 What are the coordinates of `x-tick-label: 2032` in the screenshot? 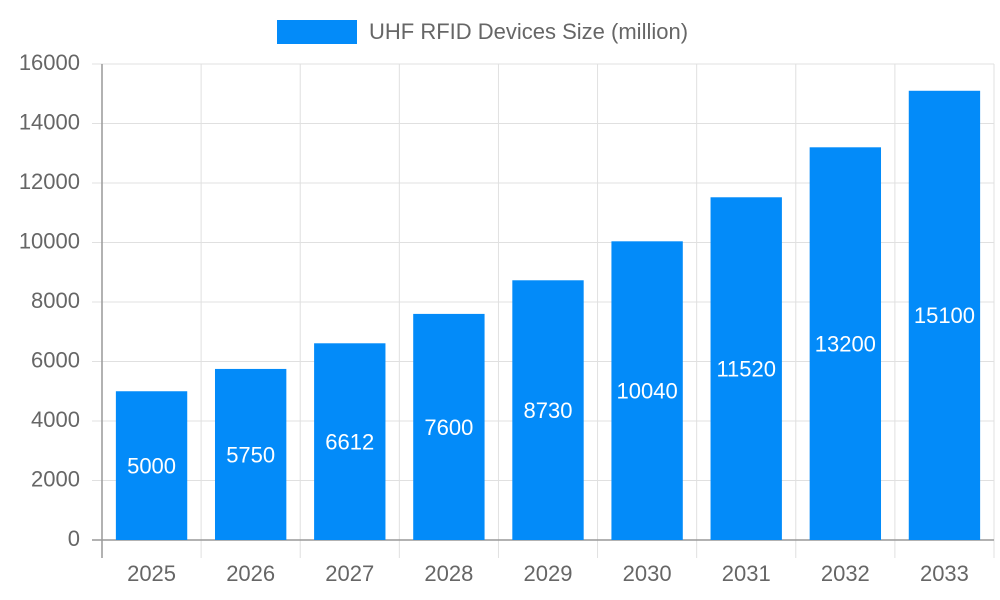 It's located at (845, 573).